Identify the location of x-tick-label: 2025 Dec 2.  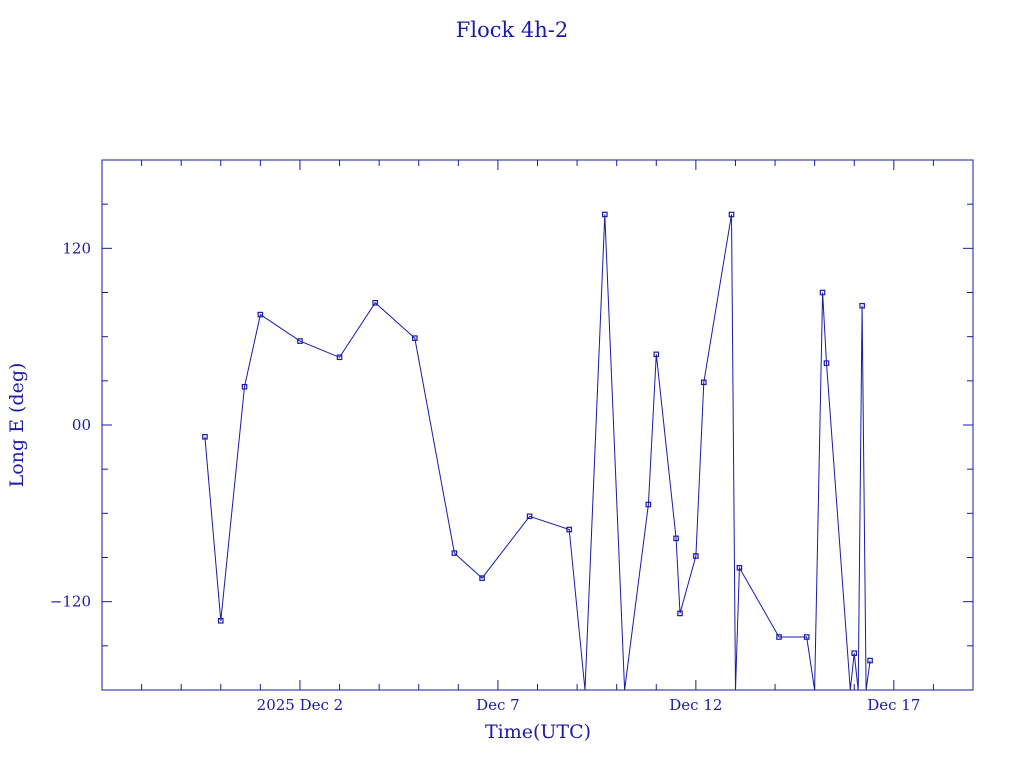
(300, 705).